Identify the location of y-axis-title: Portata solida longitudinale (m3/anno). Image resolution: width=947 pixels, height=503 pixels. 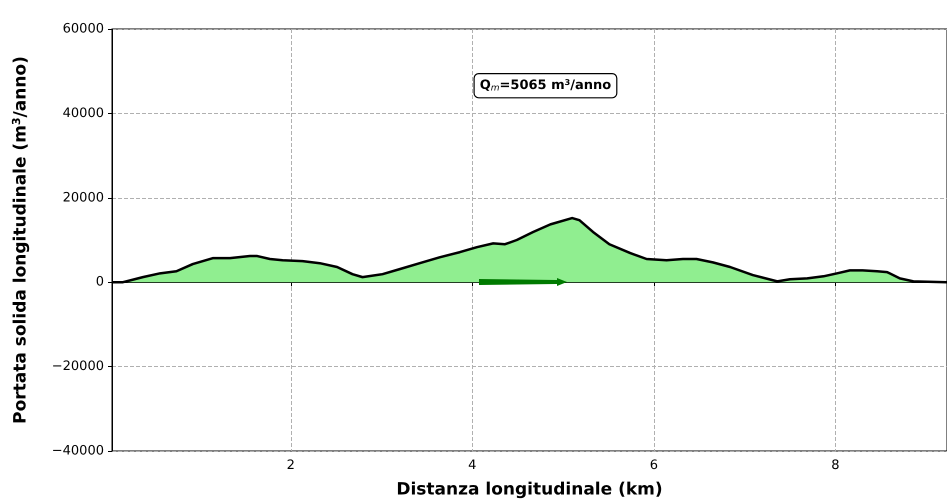
(20, 240).